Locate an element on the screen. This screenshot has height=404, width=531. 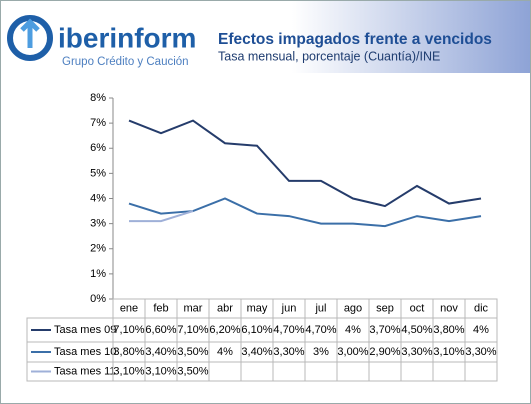
tagline: Grupo Crédito y Caución is located at coordinates (125, 62).